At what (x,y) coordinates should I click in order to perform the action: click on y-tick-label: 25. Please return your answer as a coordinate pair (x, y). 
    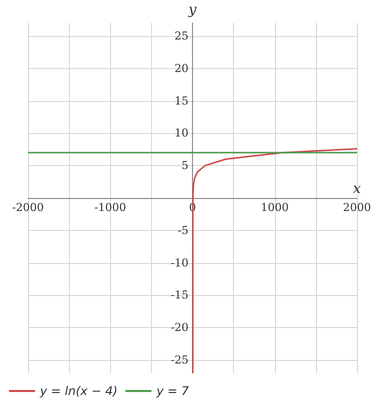
    Looking at the image, I should click on (181, 35).